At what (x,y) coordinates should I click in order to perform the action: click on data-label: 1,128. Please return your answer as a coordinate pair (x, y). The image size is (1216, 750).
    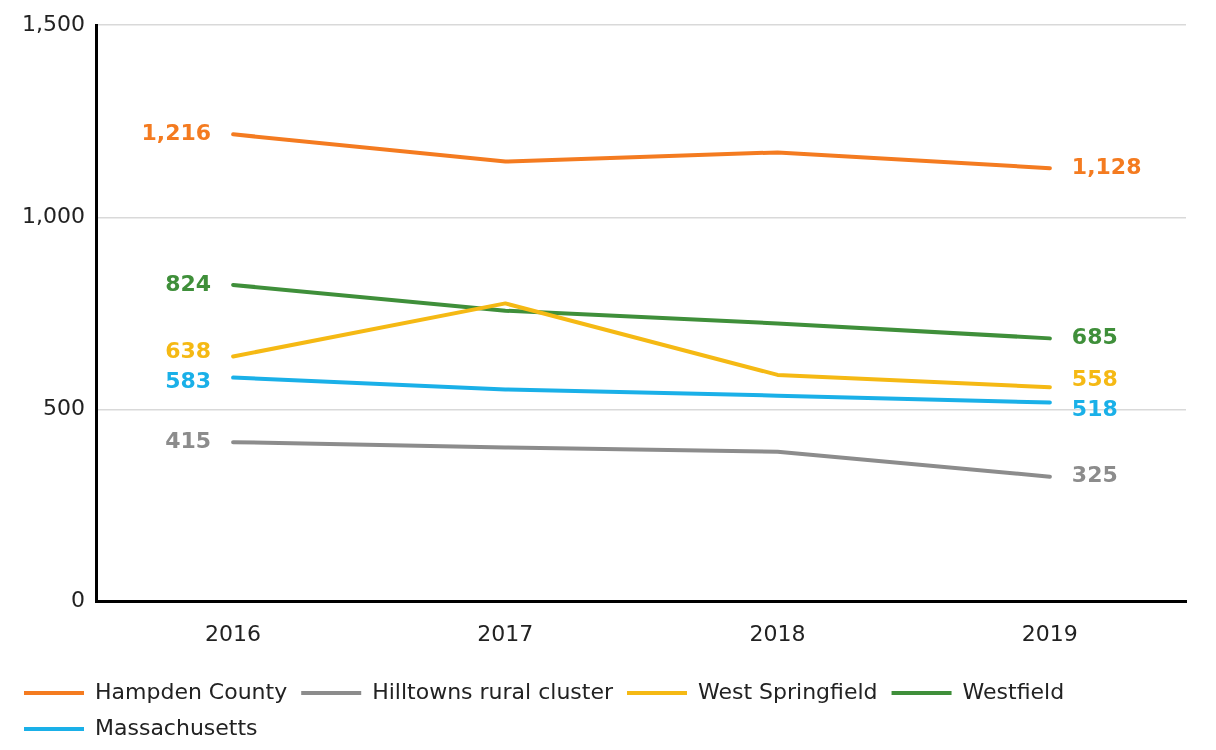
    Looking at the image, I should click on (1106, 166).